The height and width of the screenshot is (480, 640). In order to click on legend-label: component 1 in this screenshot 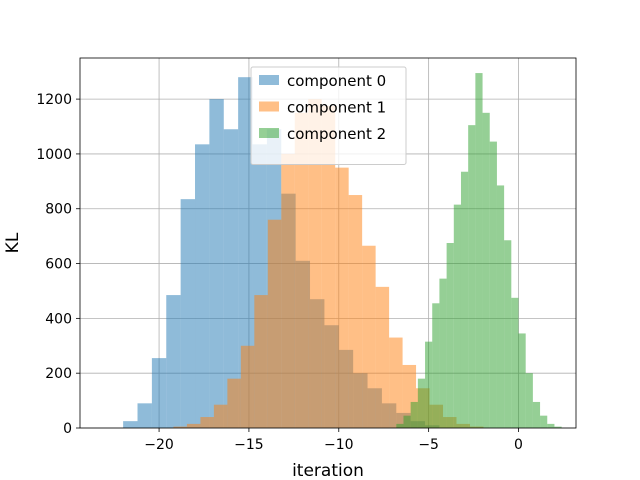, I will do `click(336, 108)`.